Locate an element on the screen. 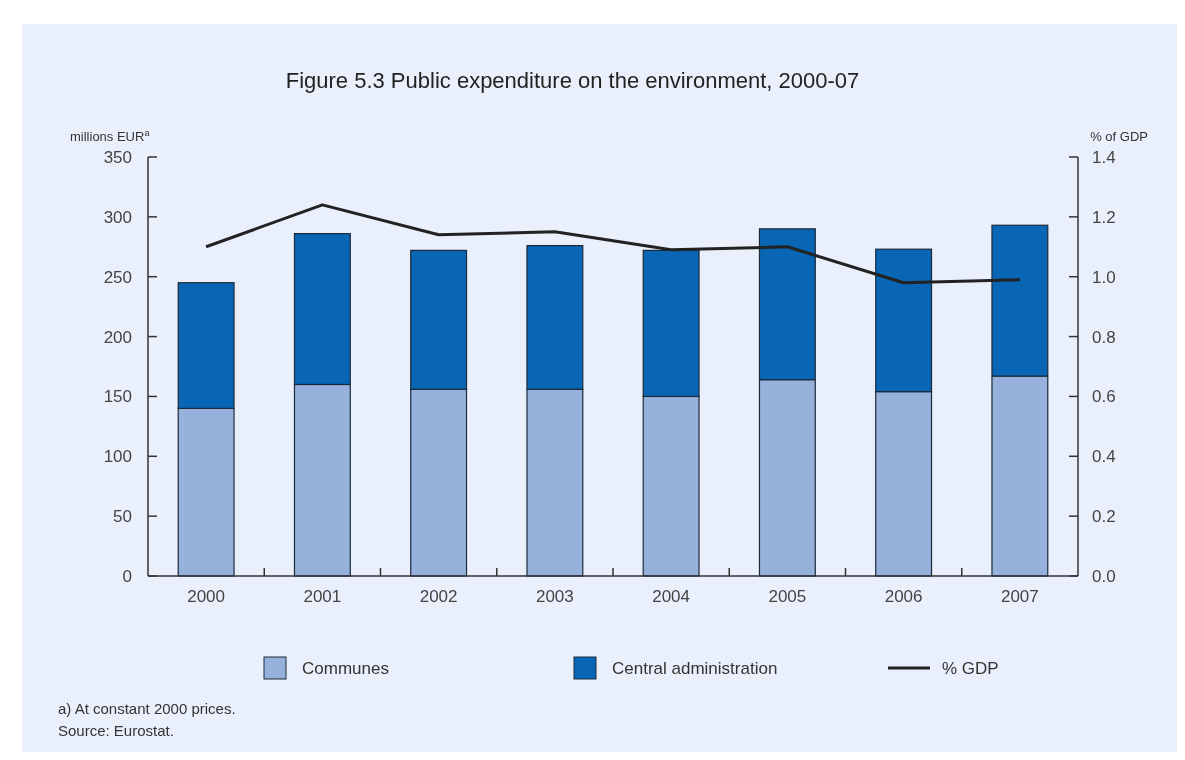  y2-axis-title: % of GDP is located at coordinates (1119, 136).